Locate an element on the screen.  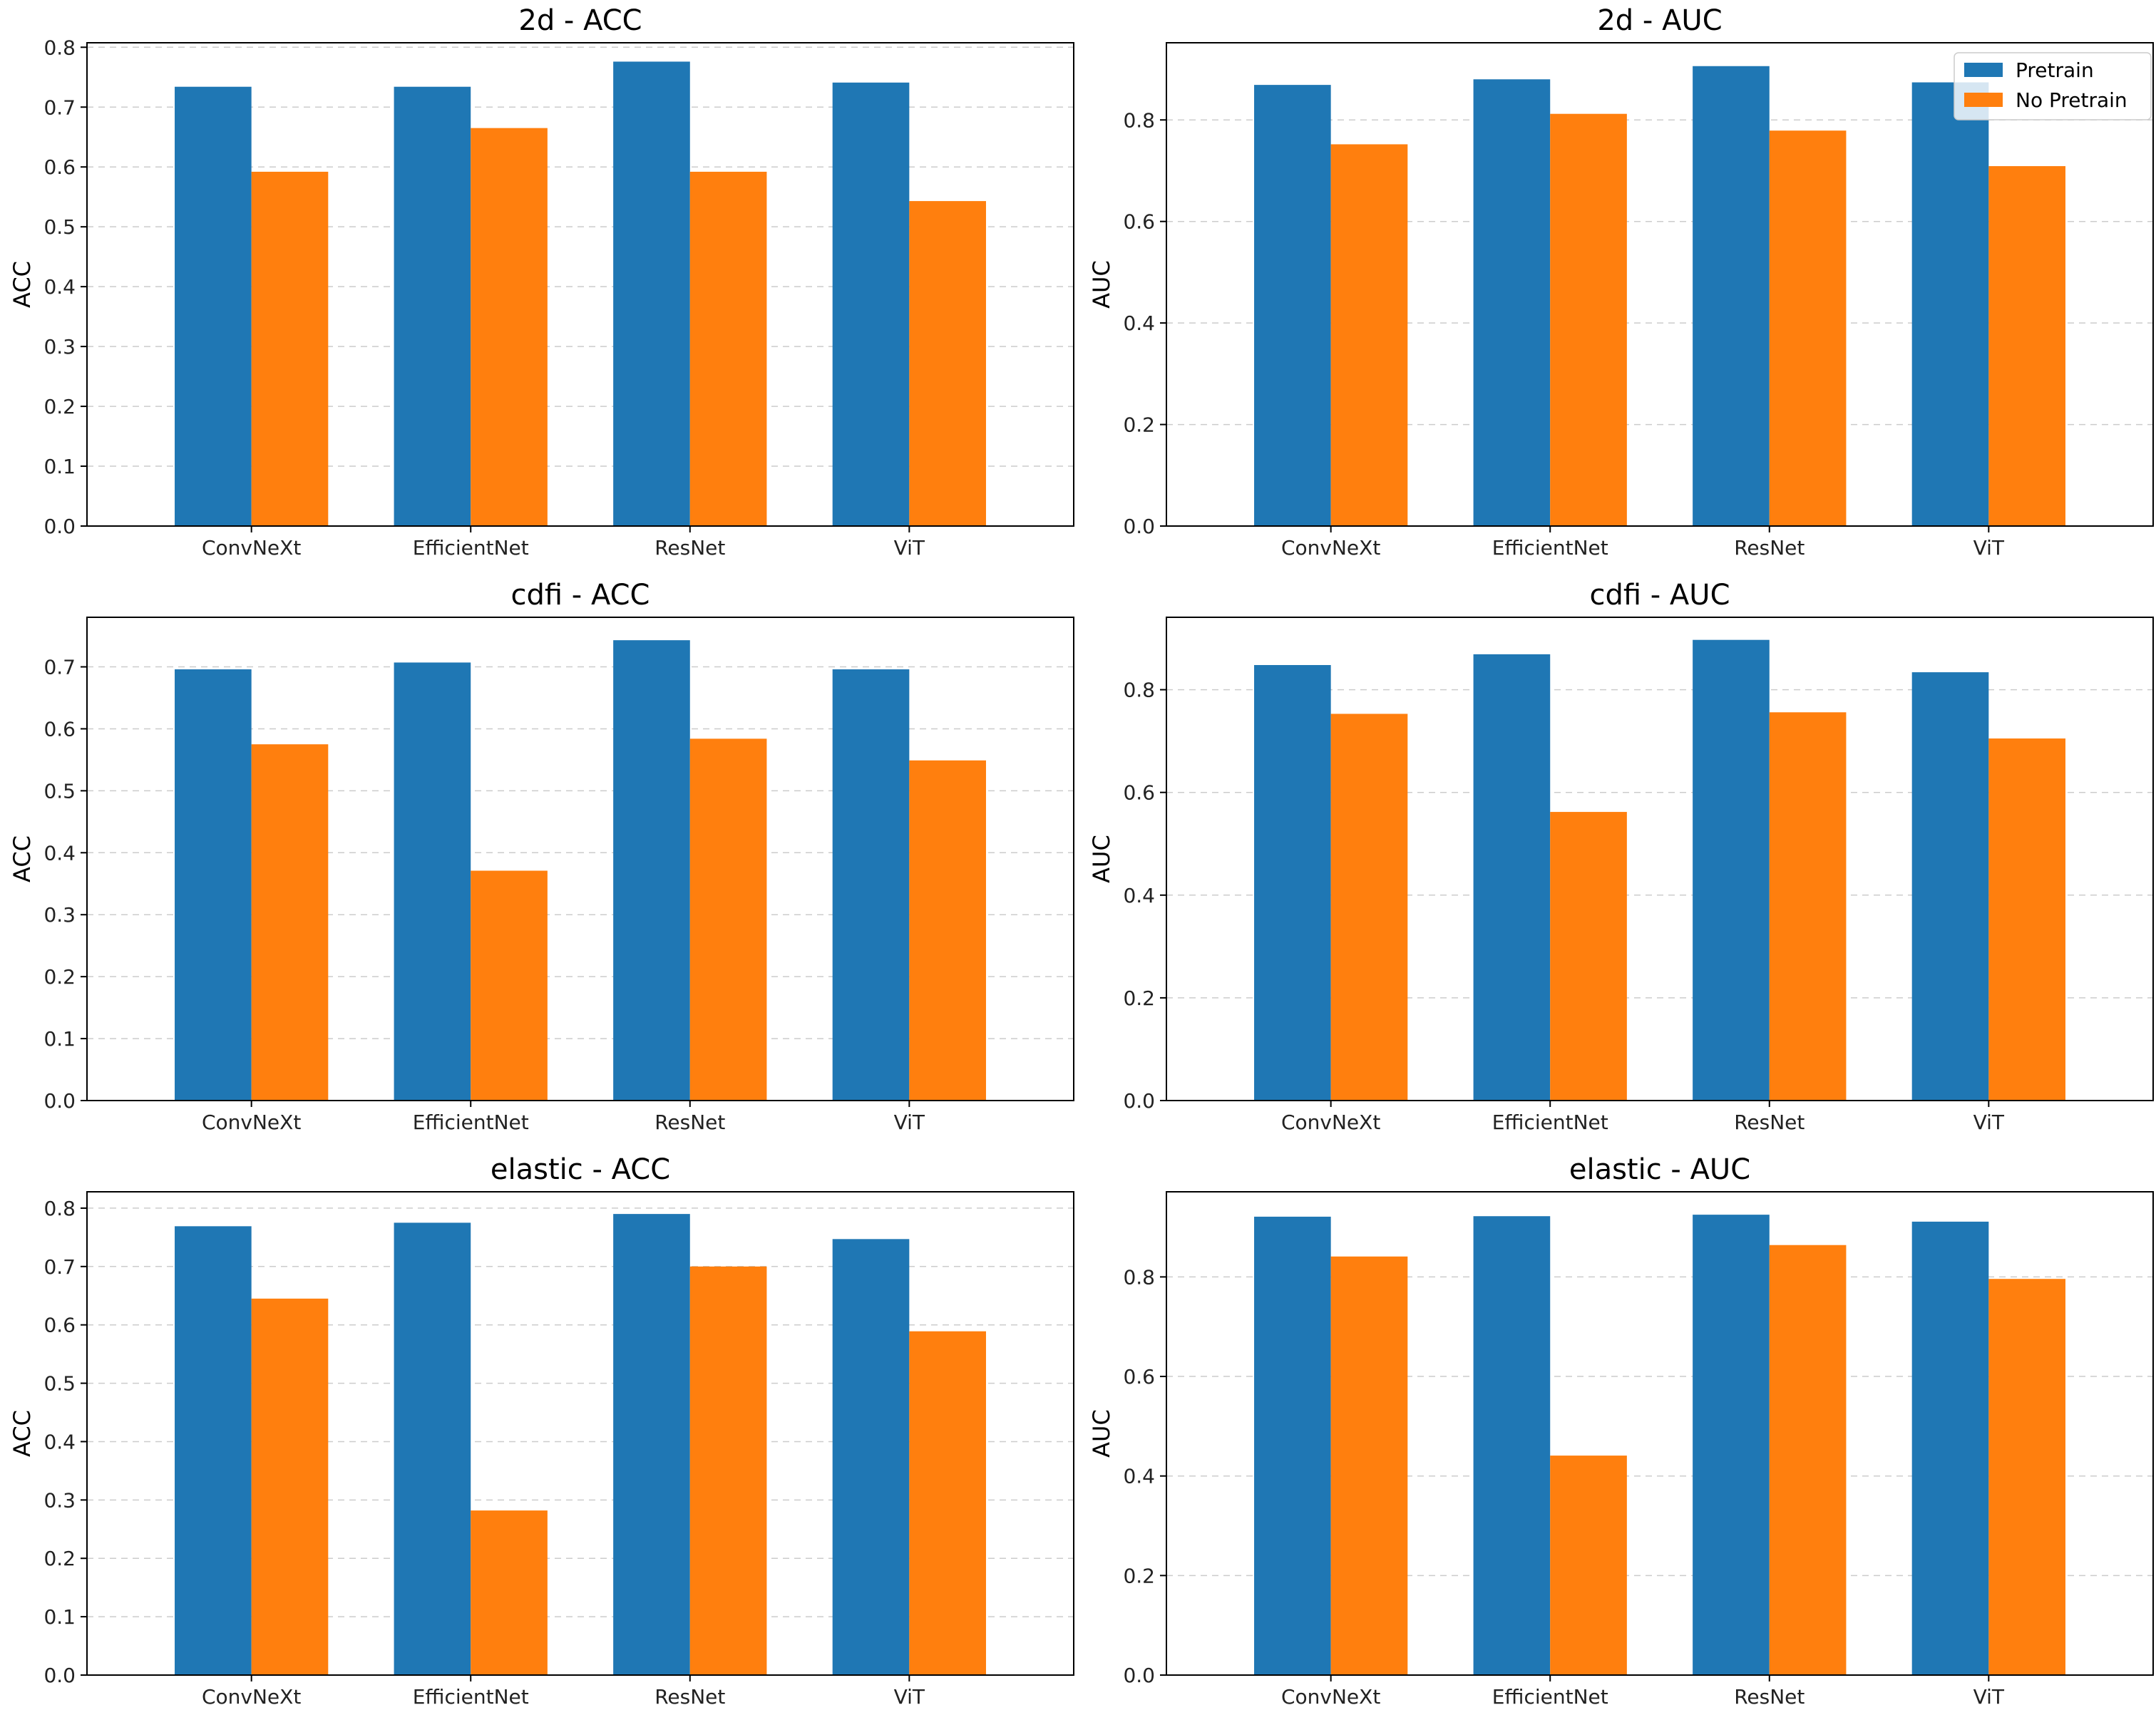
chart-title: elastic - AUC is located at coordinates (1659, 1169).